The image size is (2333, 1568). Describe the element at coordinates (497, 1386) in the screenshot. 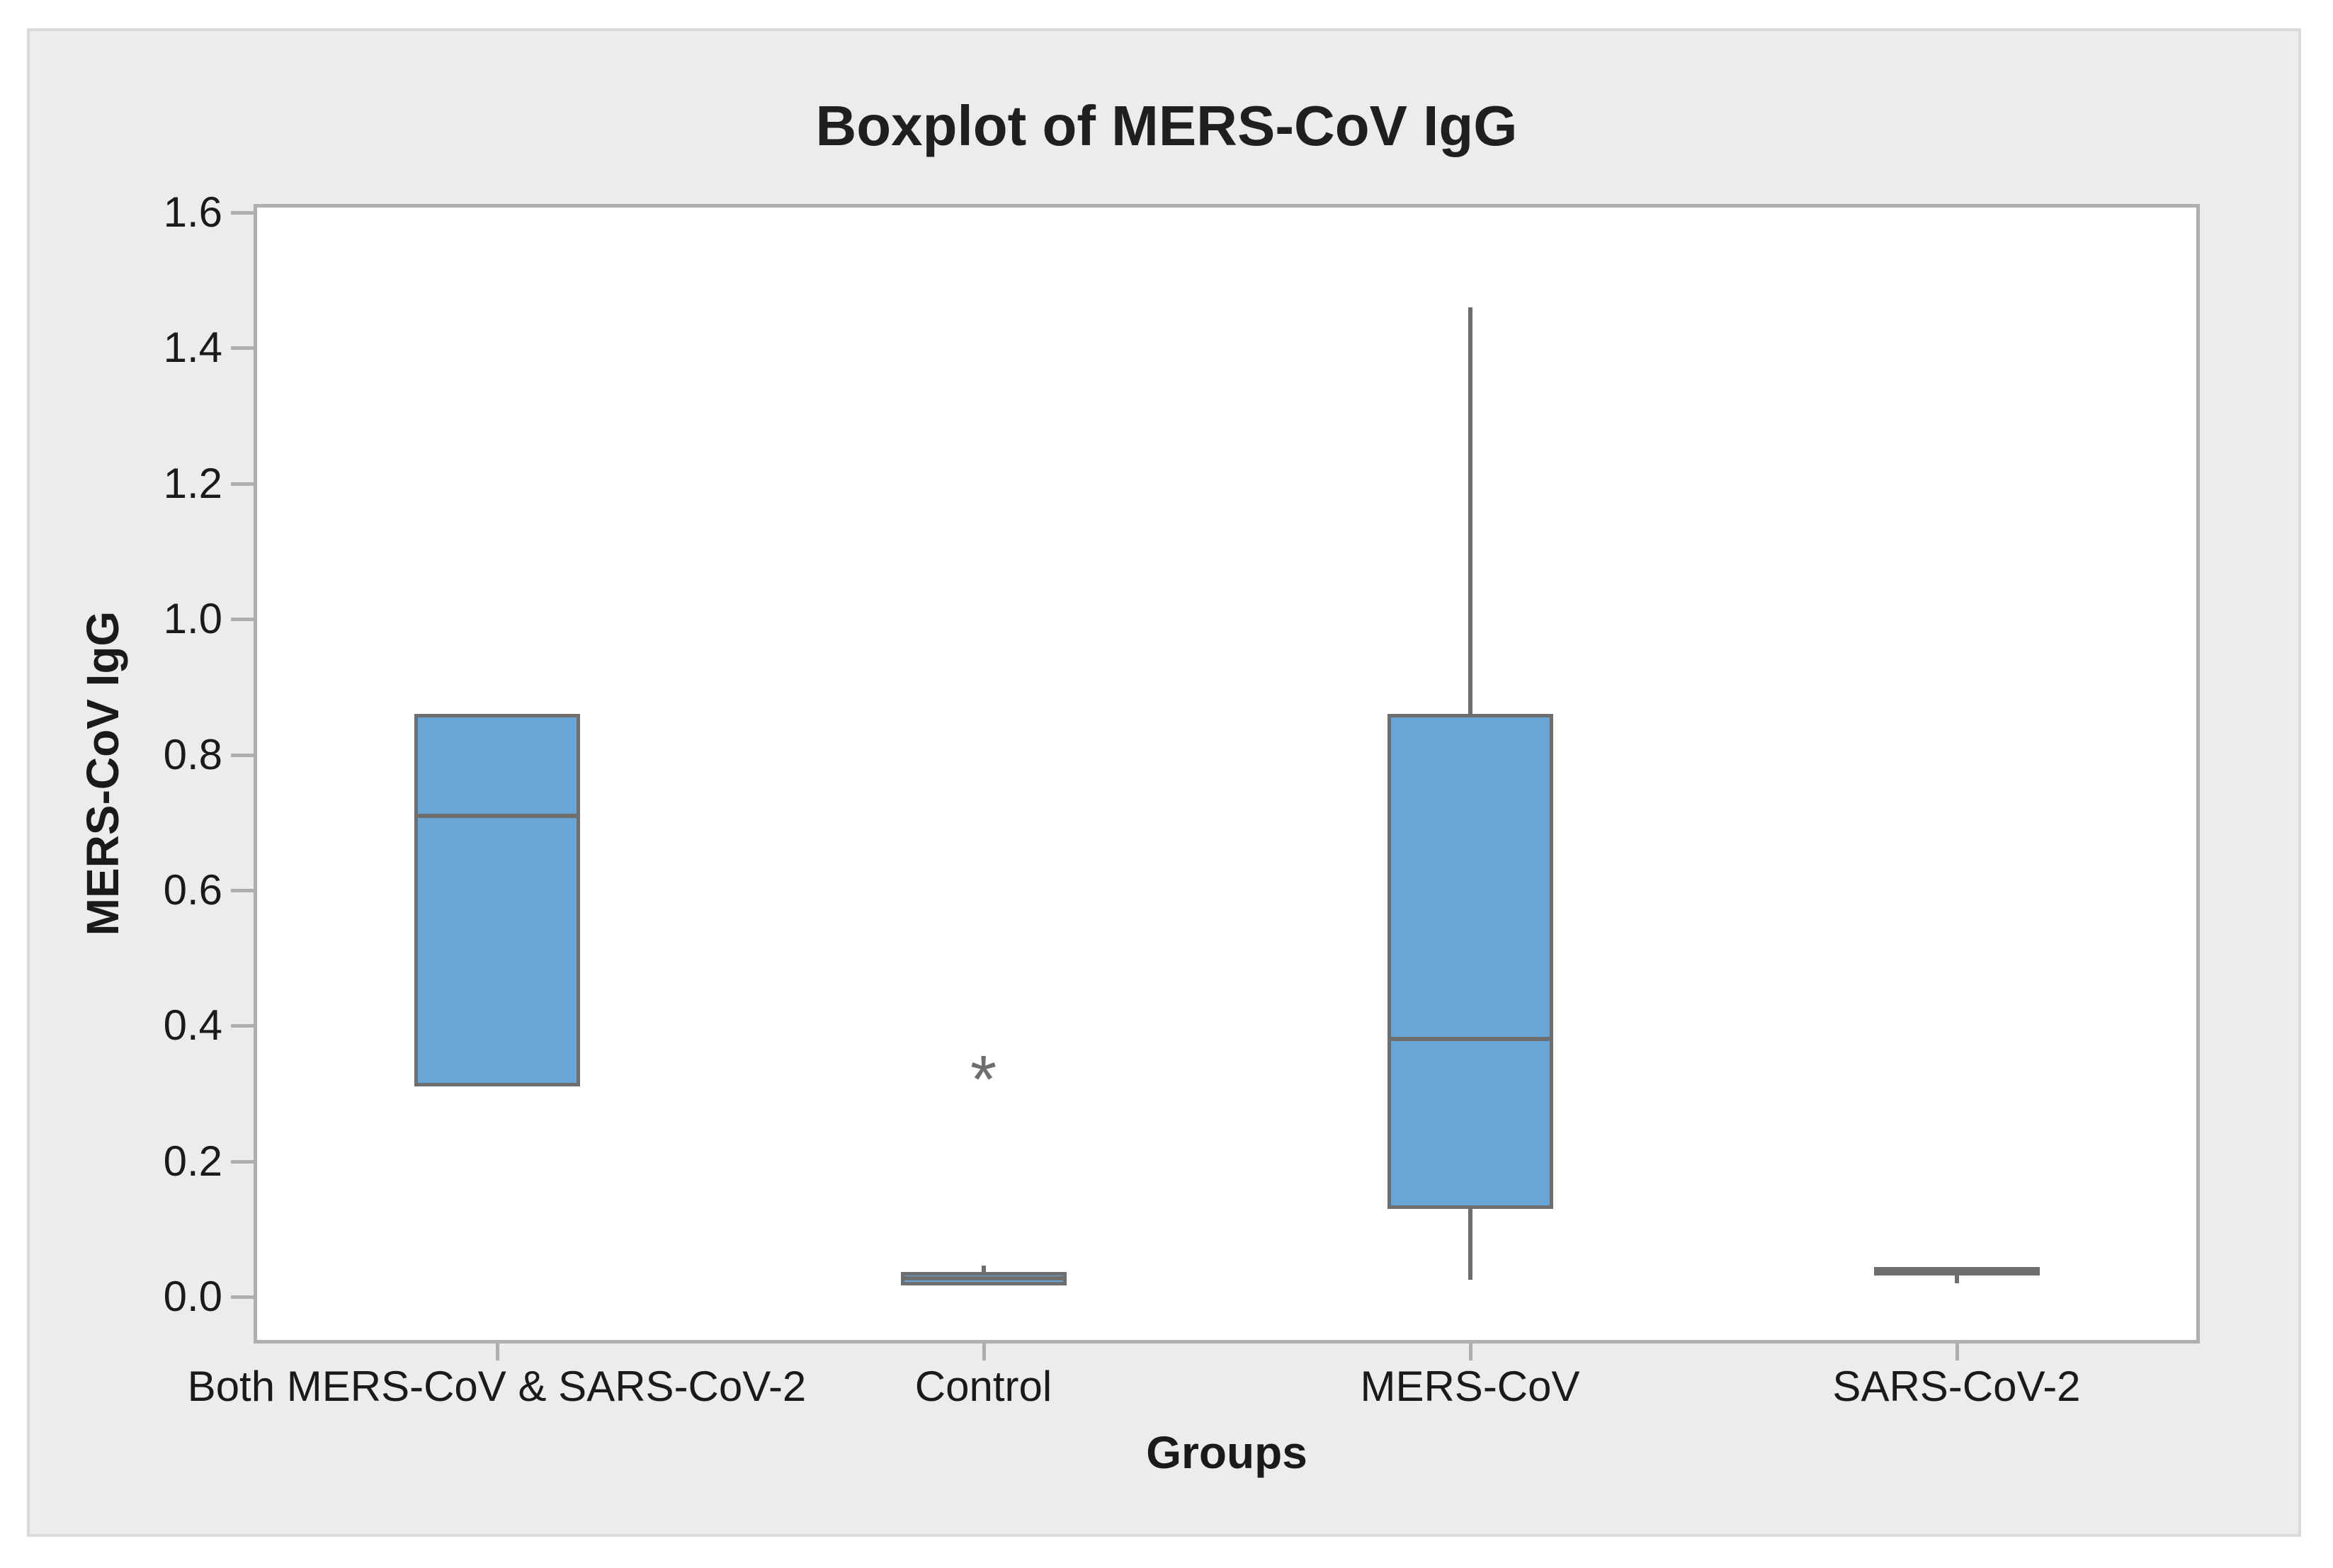

I see `x-tick-label: Both MERS-CoV & SARS-CoV-2` at that location.